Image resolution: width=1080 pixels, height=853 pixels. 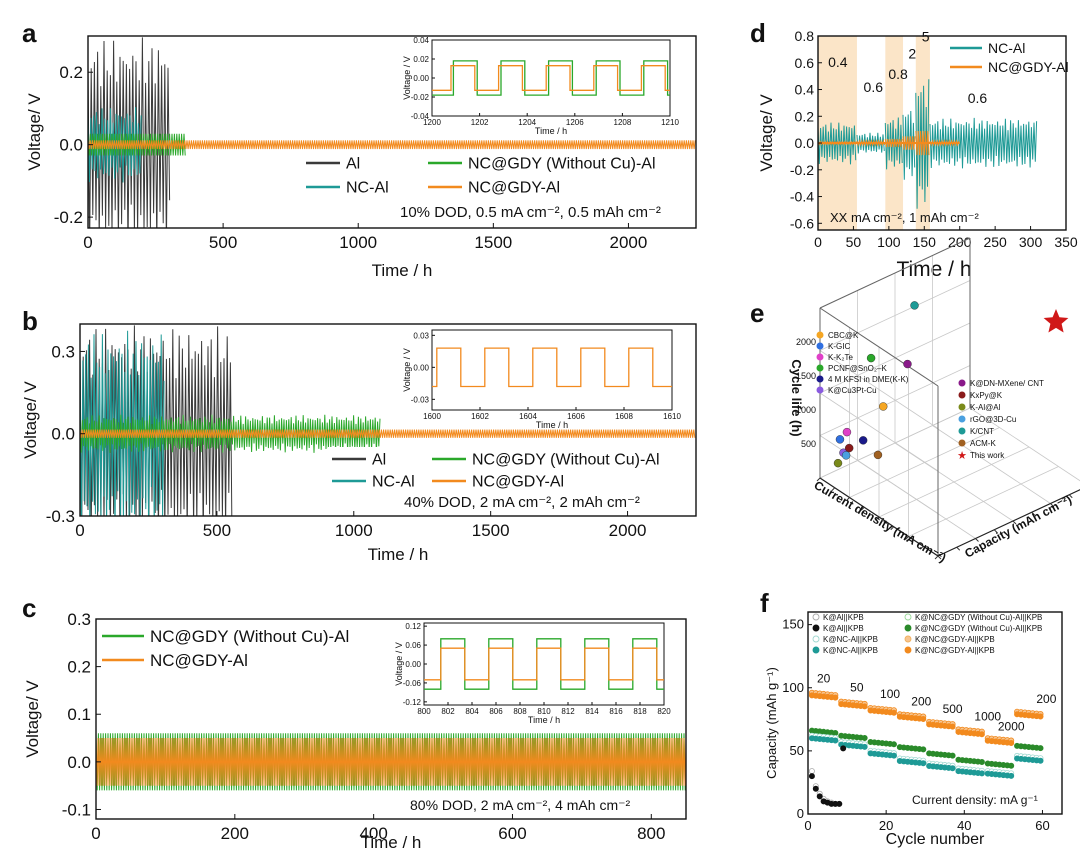 What do you see at coordinates (894, 133) in the screenshot?
I see `rate-shade` at bounding box center [894, 133].